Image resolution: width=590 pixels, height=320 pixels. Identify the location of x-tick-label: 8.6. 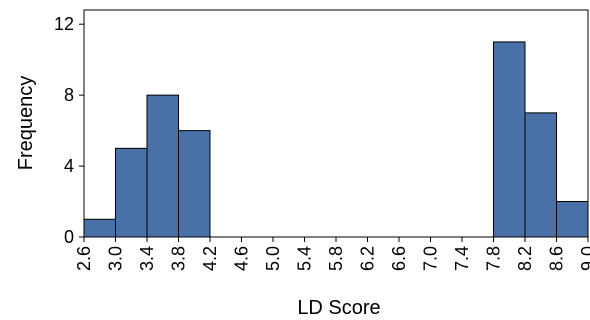
(557, 258).